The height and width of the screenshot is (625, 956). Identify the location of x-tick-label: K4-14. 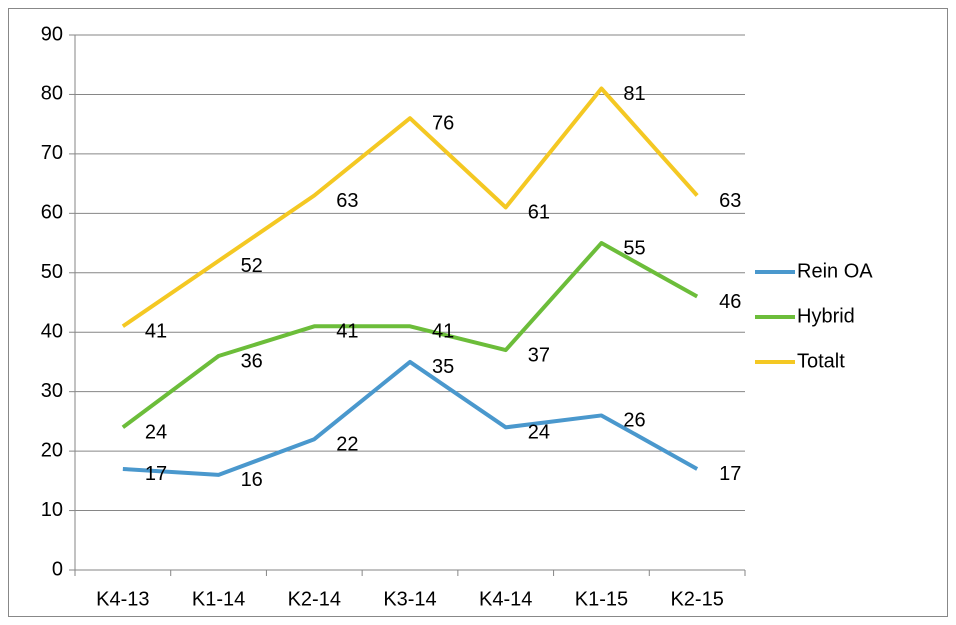
(505, 599).